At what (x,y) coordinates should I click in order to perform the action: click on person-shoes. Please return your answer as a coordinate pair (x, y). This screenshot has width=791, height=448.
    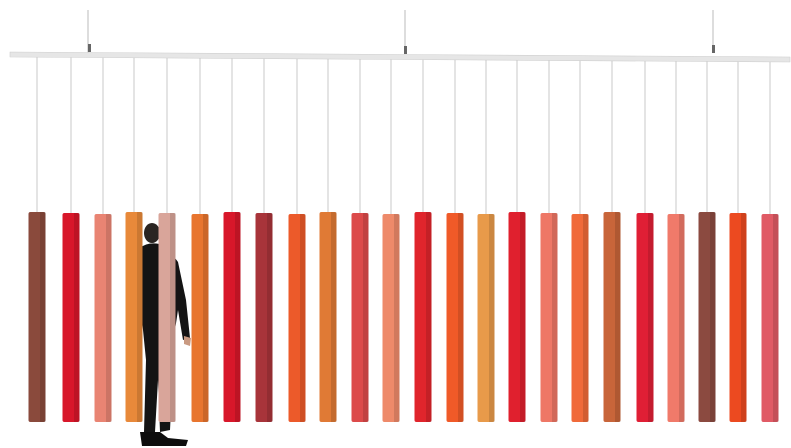
    Looking at the image, I should click on (164, 439).